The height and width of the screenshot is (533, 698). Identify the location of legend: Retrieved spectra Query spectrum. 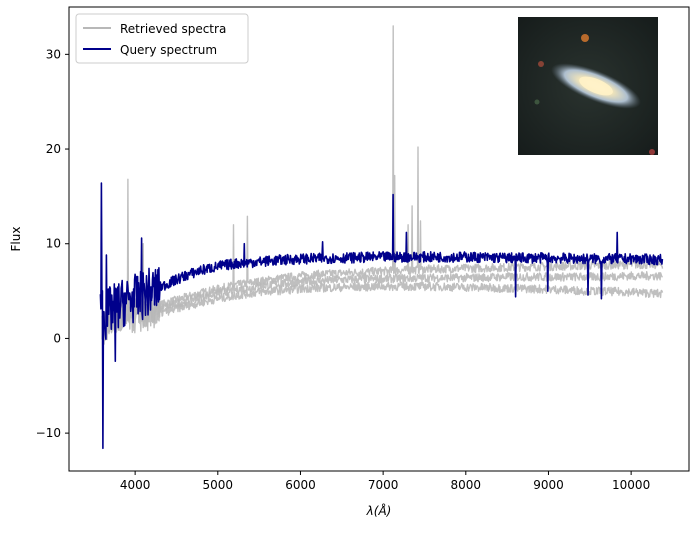
(162, 38).